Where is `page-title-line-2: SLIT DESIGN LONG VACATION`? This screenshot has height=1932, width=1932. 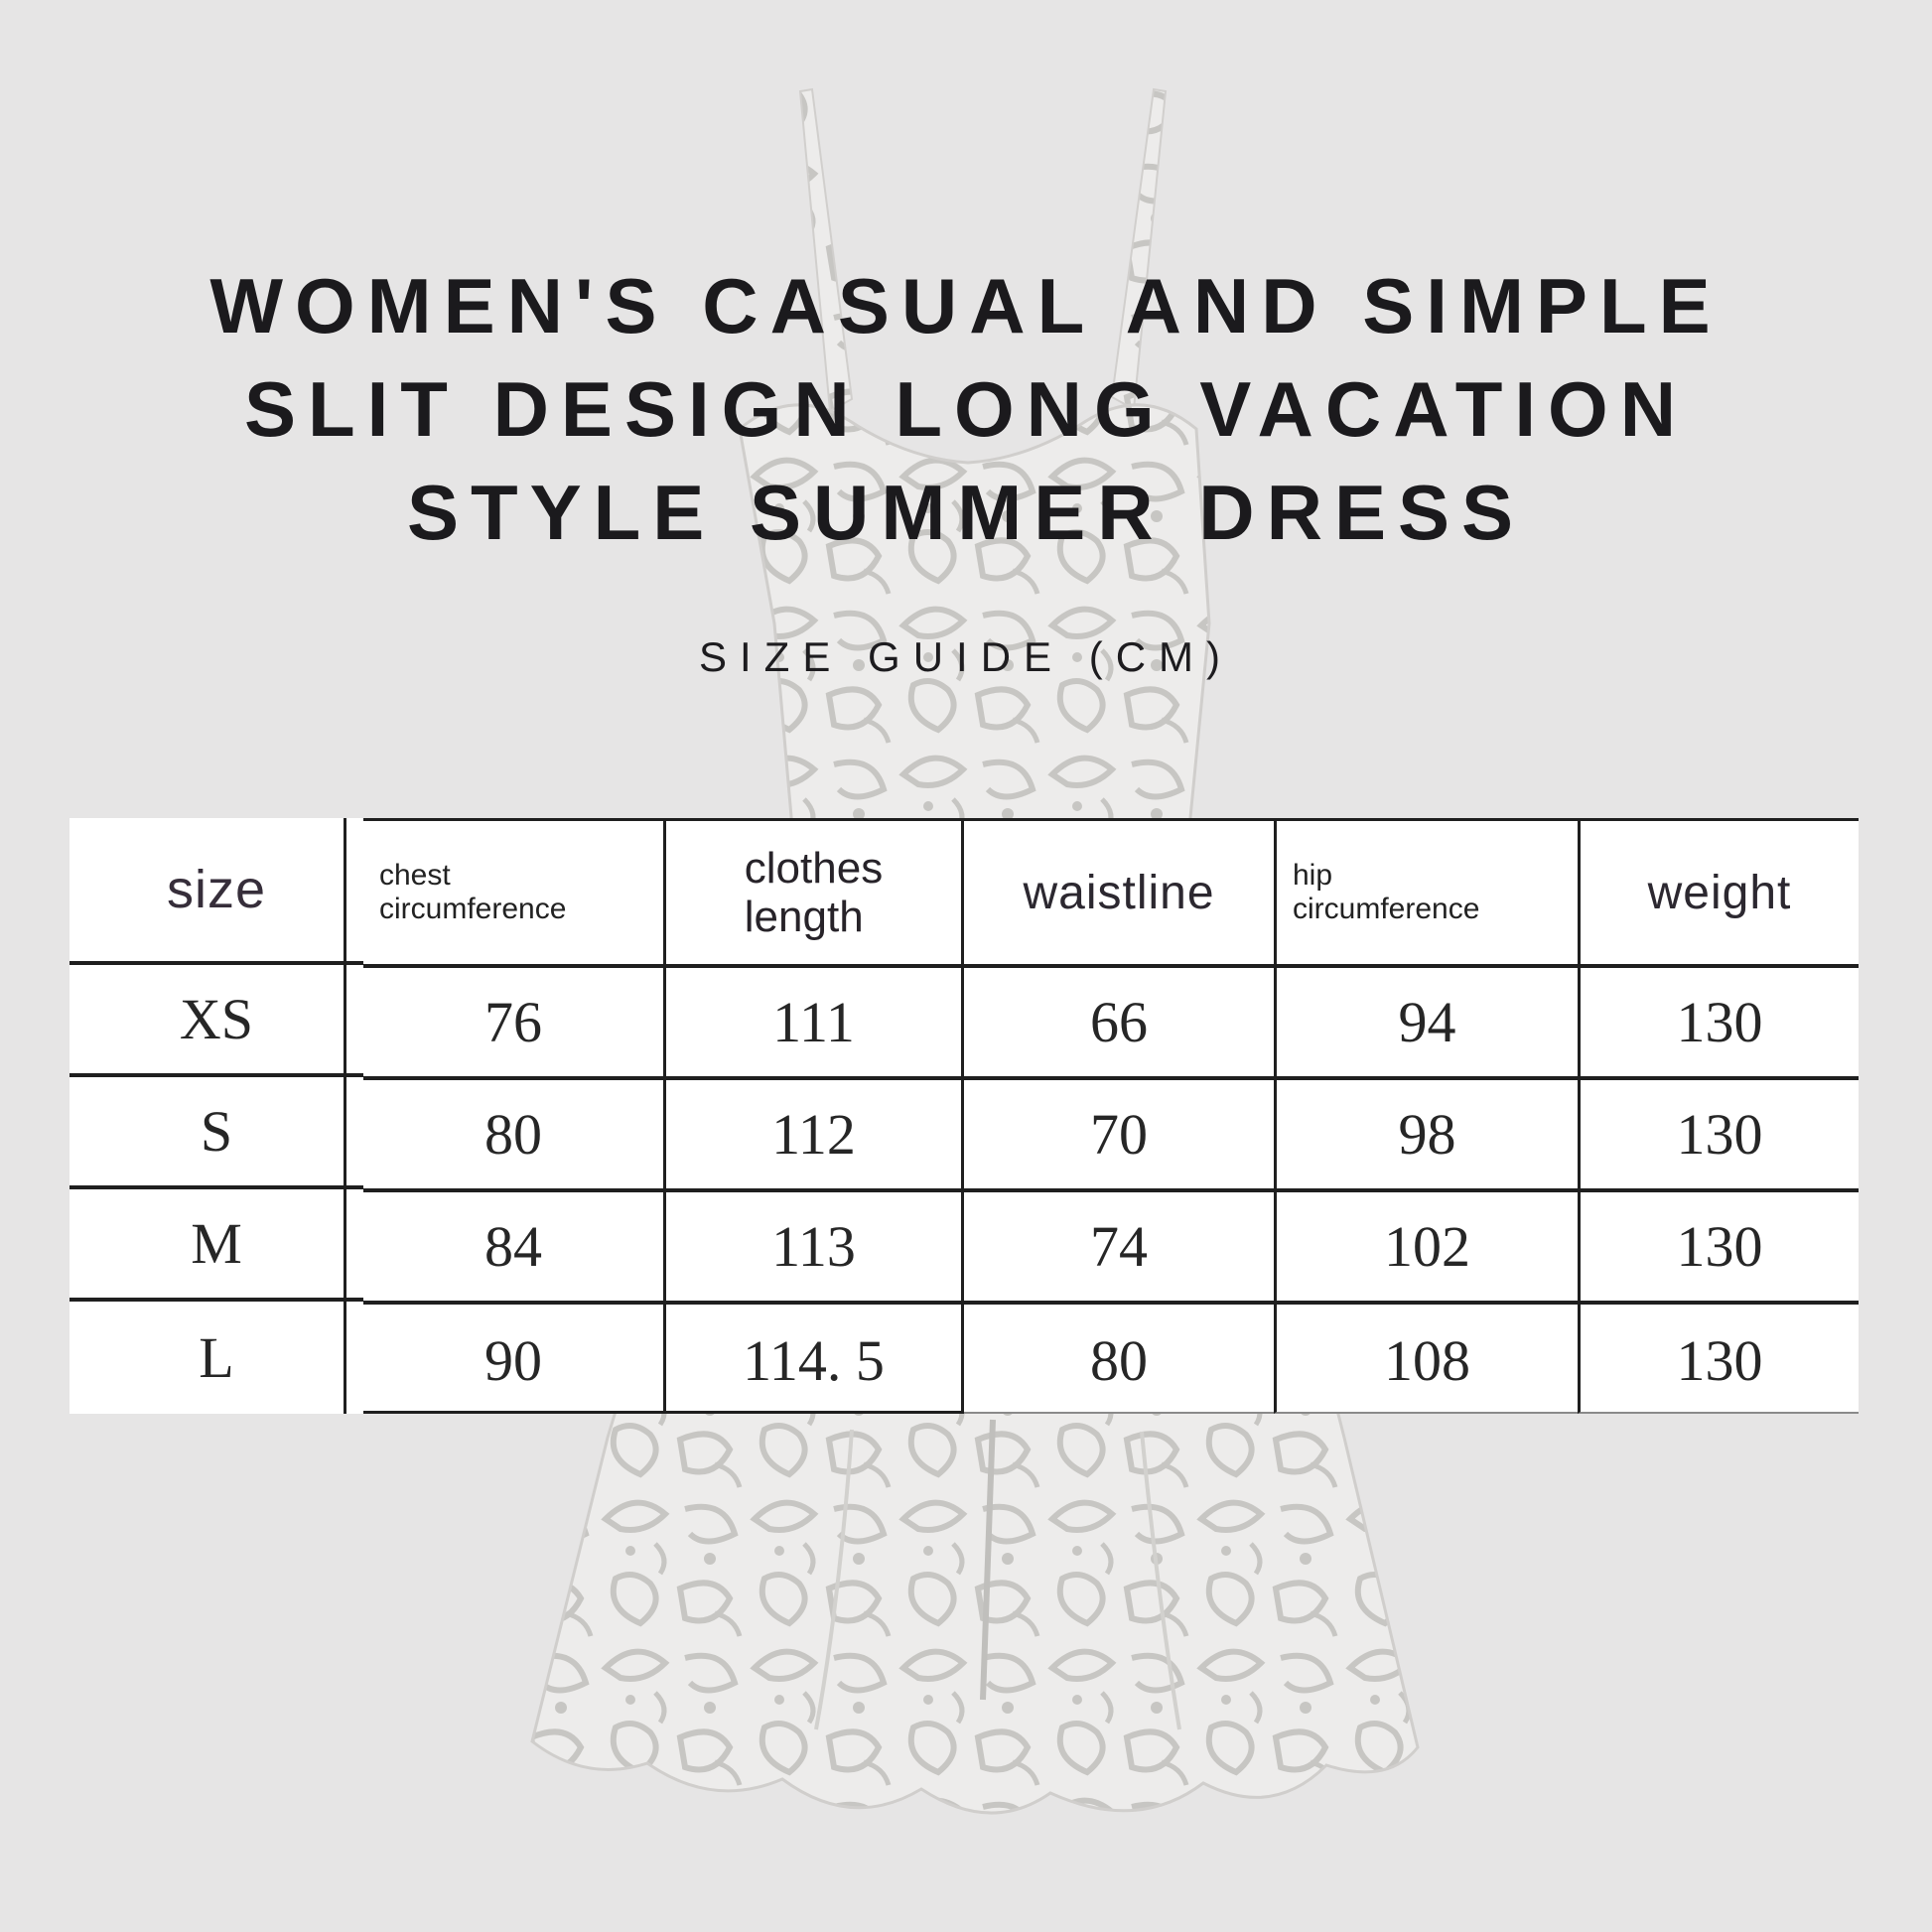
page-title-line-2: SLIT DESIGN LONG VACATION is located at coordinates (966, 409).